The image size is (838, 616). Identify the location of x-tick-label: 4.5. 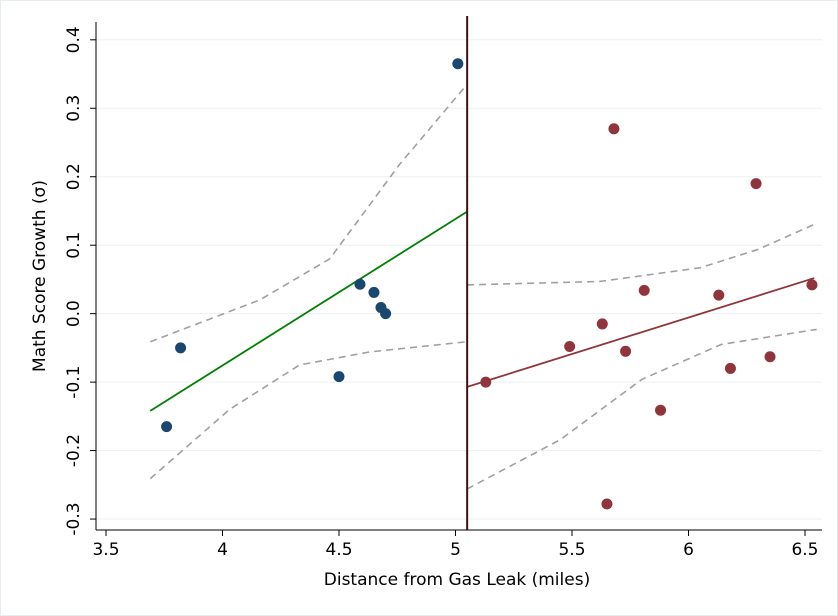
(338, 550).